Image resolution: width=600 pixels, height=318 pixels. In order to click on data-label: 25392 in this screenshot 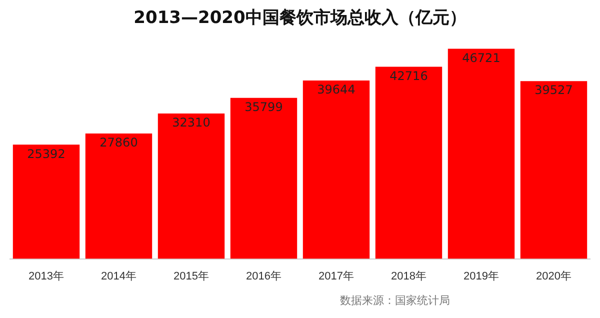, I will do `click(46, 153)`.